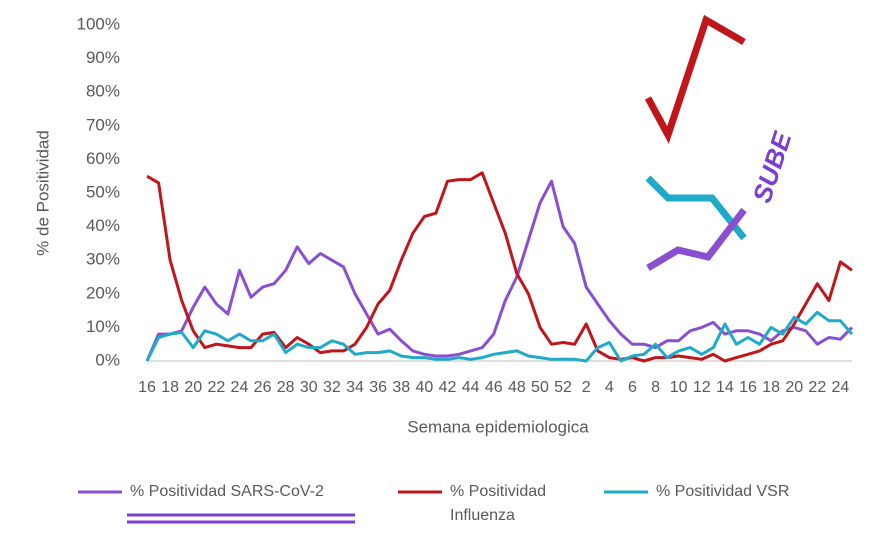 The height and width of the screenshot is (534, 874). I want to click on series-line, so click(499, 336).